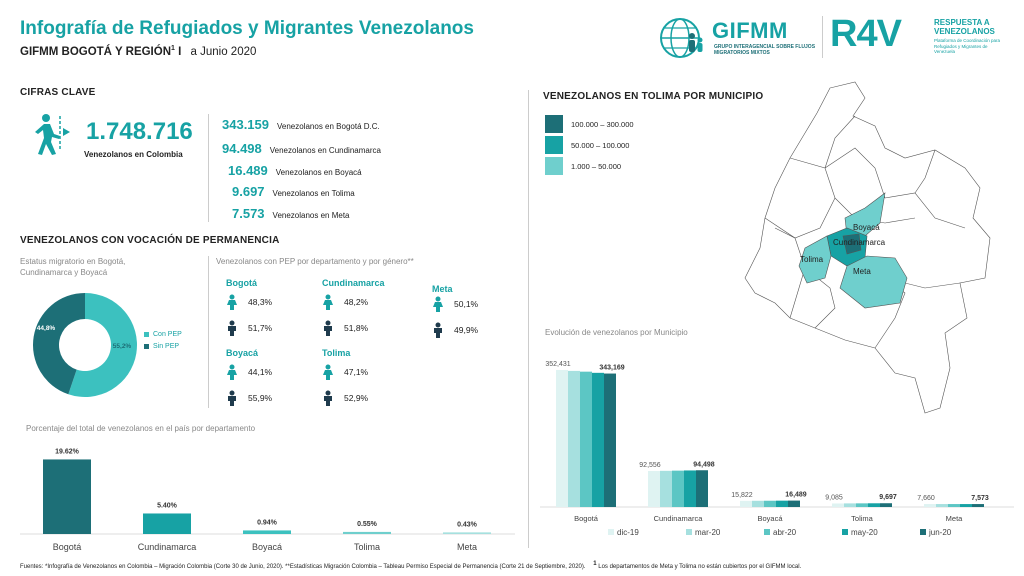  I want to click on cifras-divider, so click(208, 168).